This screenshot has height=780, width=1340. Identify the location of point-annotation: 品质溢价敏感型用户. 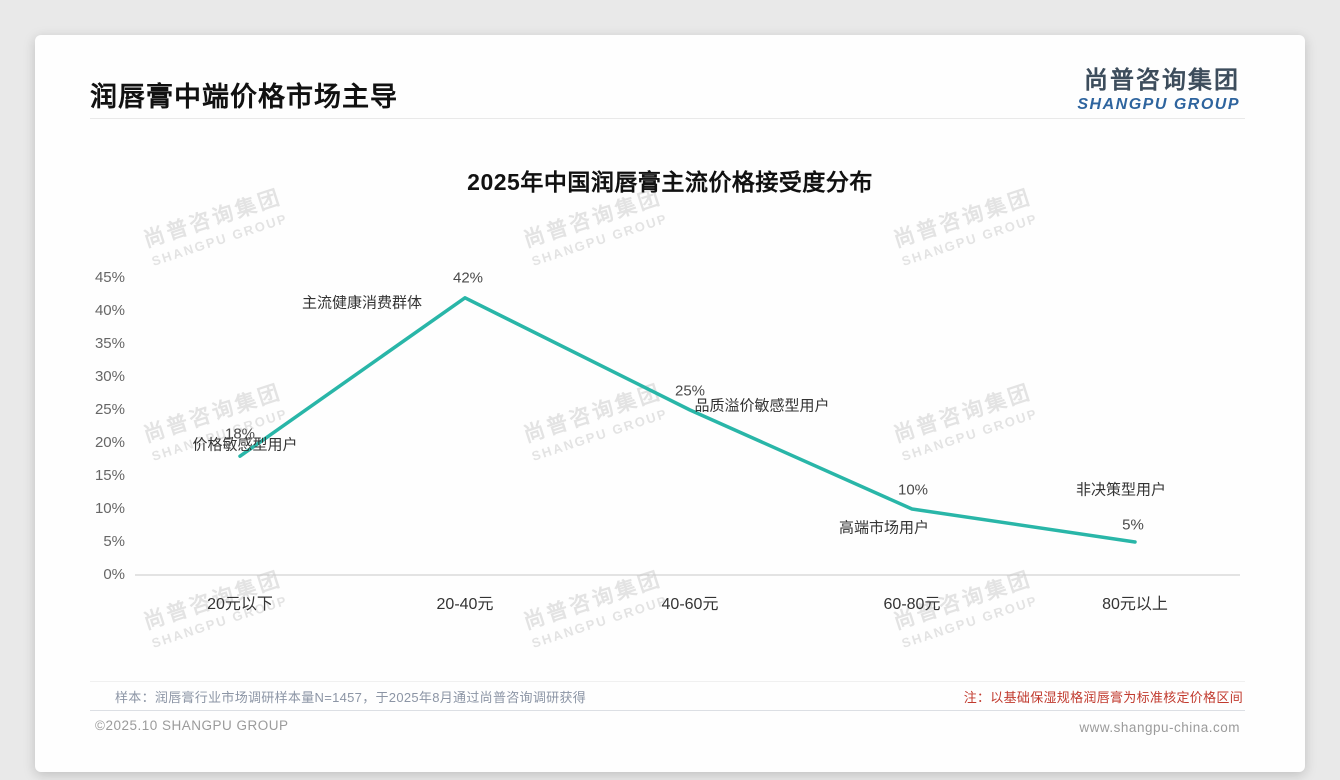
(762, 406).